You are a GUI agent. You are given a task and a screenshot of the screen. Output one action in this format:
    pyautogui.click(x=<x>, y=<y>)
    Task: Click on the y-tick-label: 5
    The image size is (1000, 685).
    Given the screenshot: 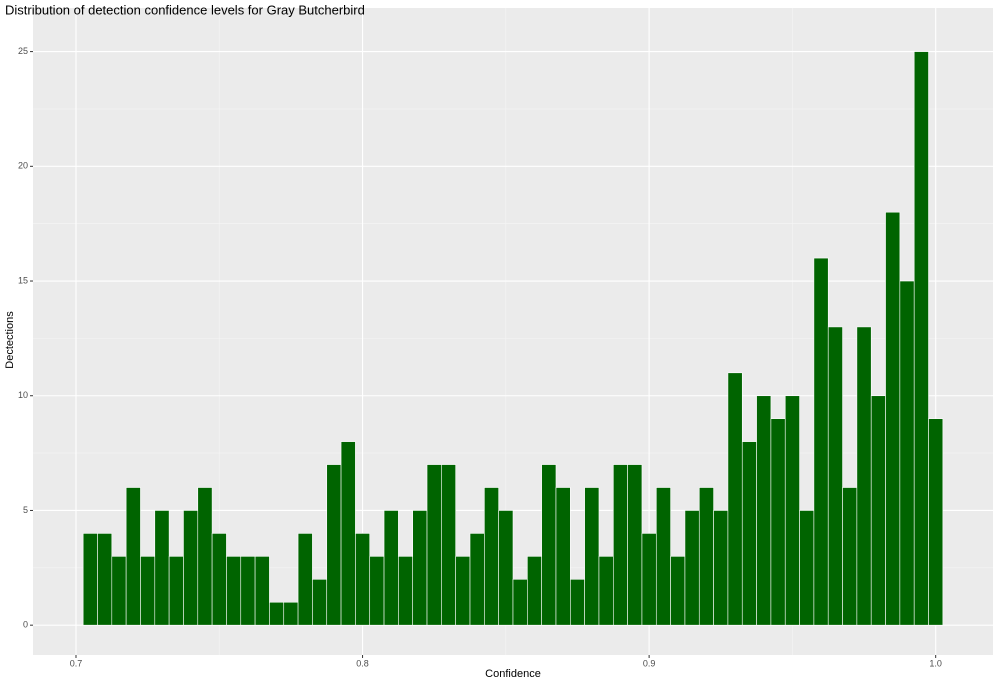 What is the action you would take?
    pyautogui.click(x=25, y=510)
    